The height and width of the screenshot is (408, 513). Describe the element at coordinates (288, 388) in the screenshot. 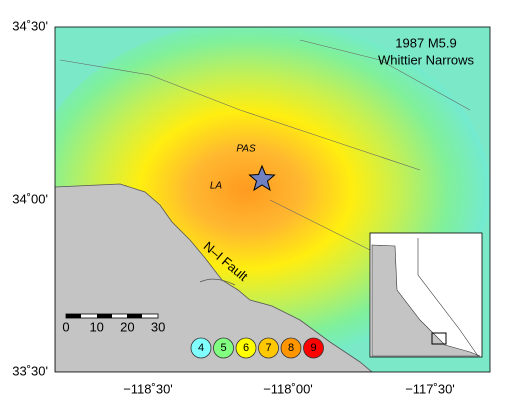

I see `lon-label: −118˚00'` at that location.